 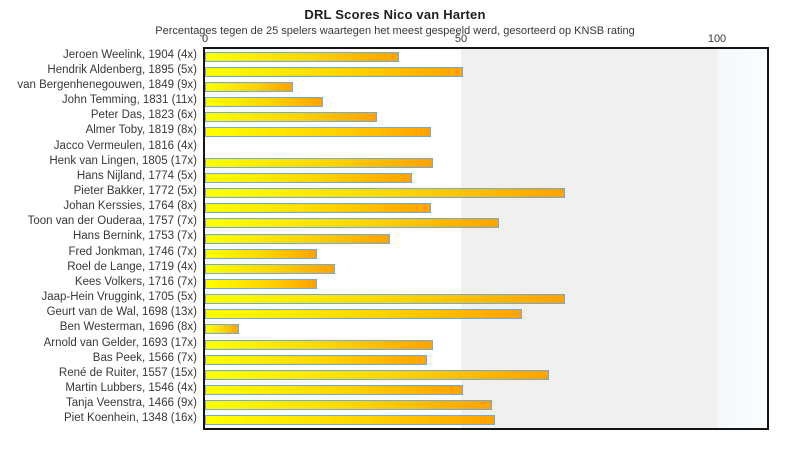 I want to click on category-label: Jacco Vermeulen, 1816 (4x), so click(x=125, y=145).